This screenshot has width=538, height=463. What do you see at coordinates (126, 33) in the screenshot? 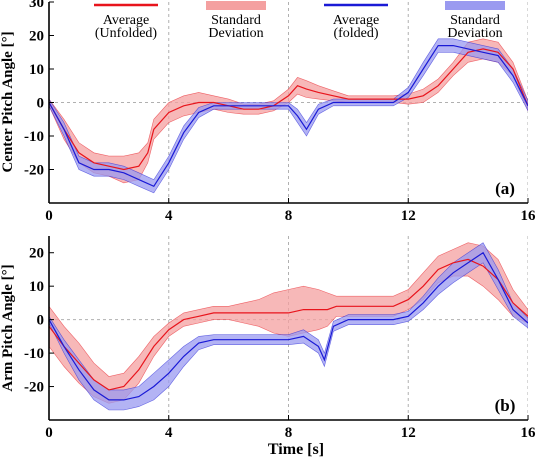
I see `legend-label-line2: (Unfolded)` at bounding box center [126, 33].